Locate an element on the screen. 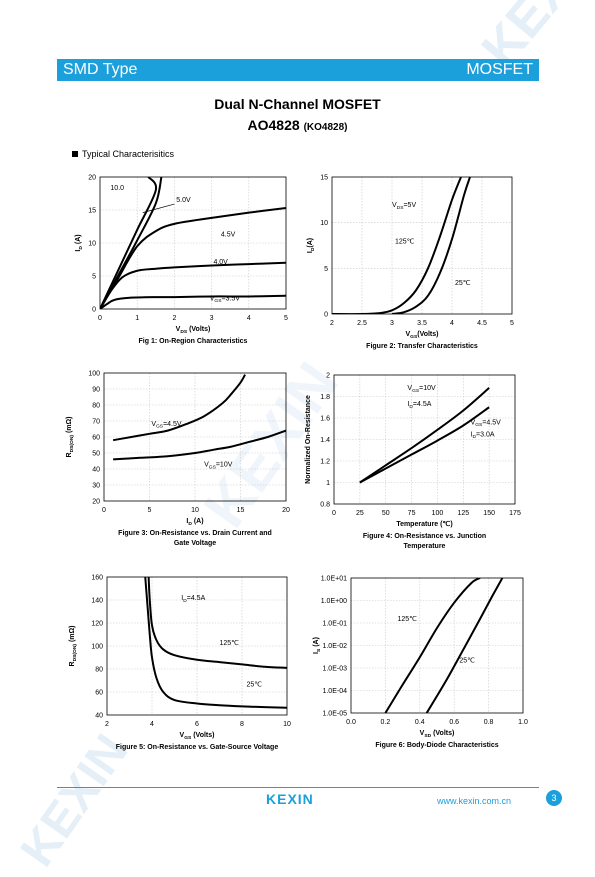  chart-caption-line: Gate Voltage is located at coordinates (195, 543).